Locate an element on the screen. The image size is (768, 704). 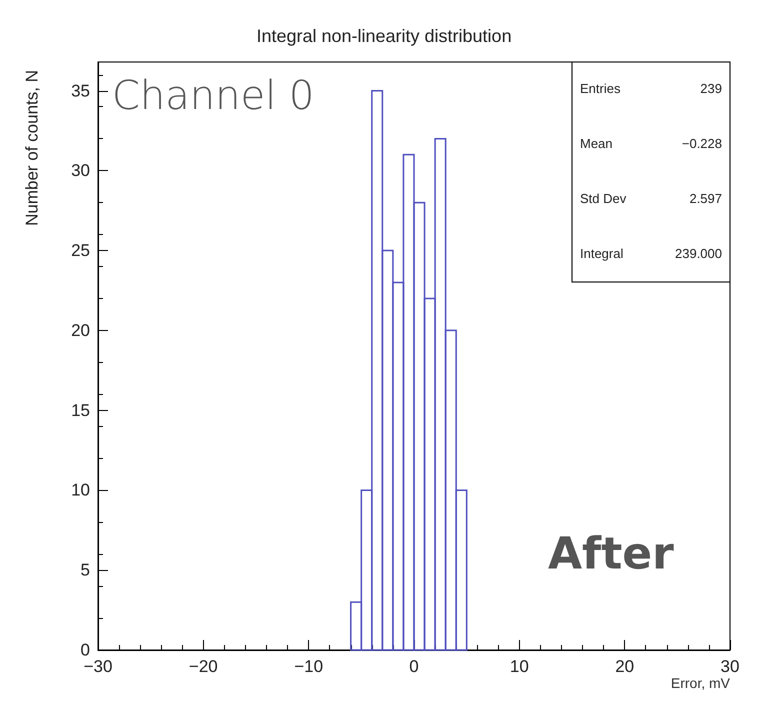
y-tick-label: 30 is located at coordinates (80, 170).